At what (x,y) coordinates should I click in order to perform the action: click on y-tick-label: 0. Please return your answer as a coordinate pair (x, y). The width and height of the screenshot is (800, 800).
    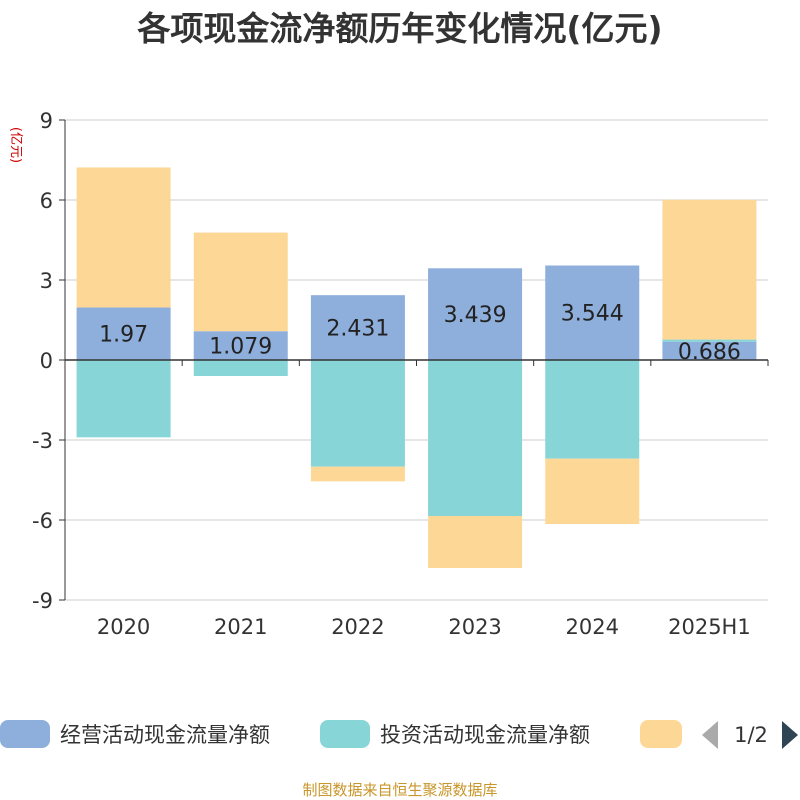
    Looking at the image, I should click on (46, 361).